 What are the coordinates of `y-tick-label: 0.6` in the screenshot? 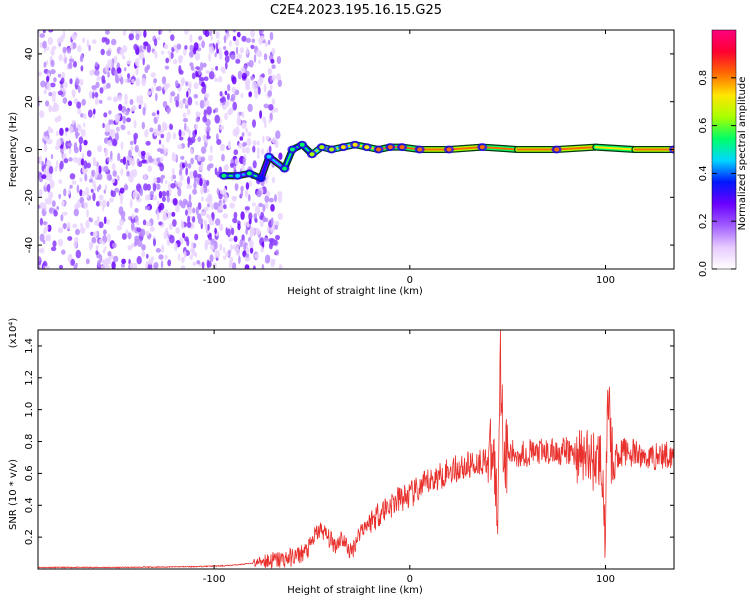 It's located at (29, 473).